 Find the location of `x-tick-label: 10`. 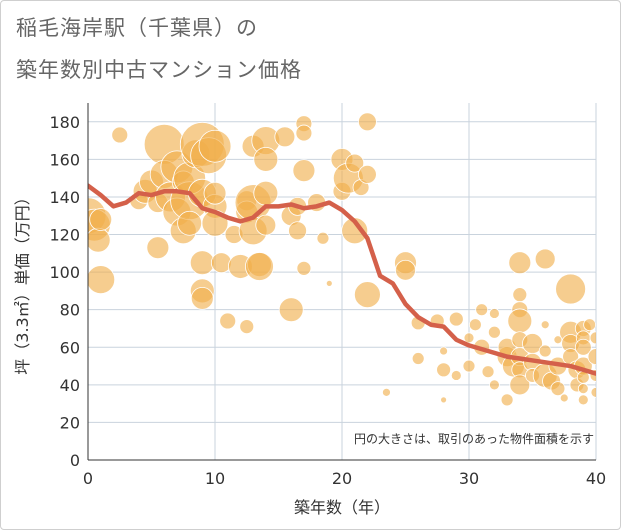

x-tick-label: 10 is located at coordinates (215, 478).